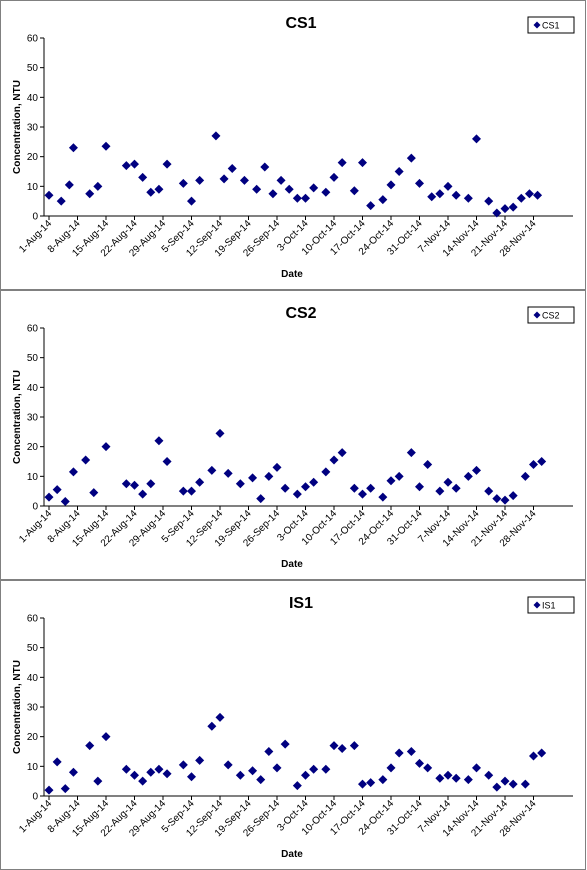  I want to click on legend-label: IS1, so click(549, 606).